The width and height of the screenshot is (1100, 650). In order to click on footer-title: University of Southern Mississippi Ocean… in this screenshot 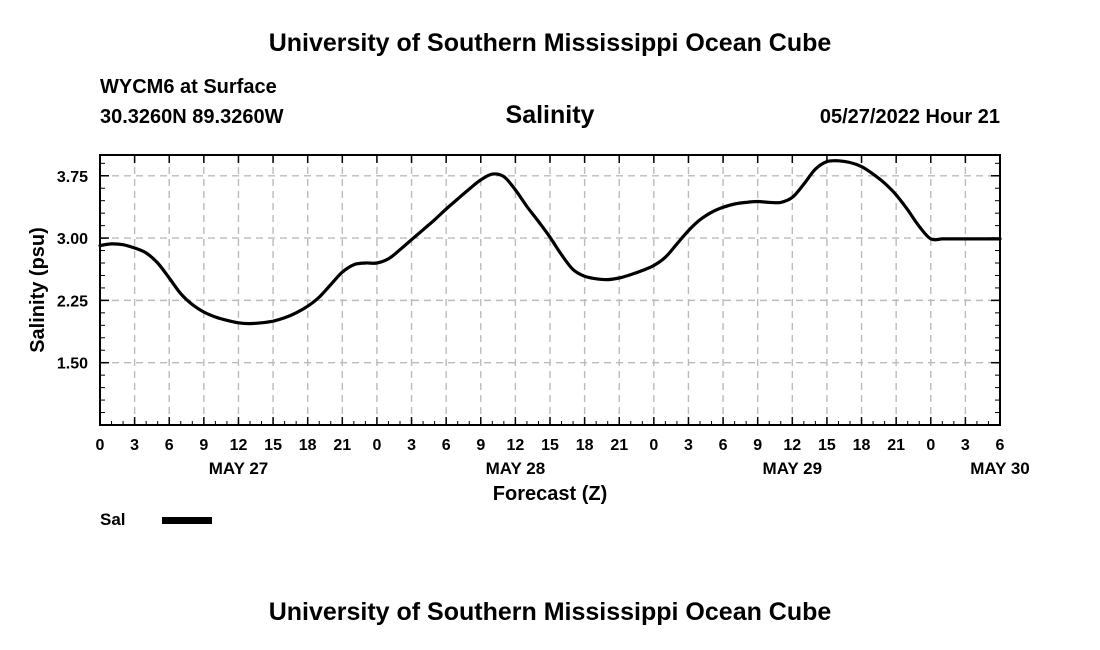, I will do `click(550, 612)`.